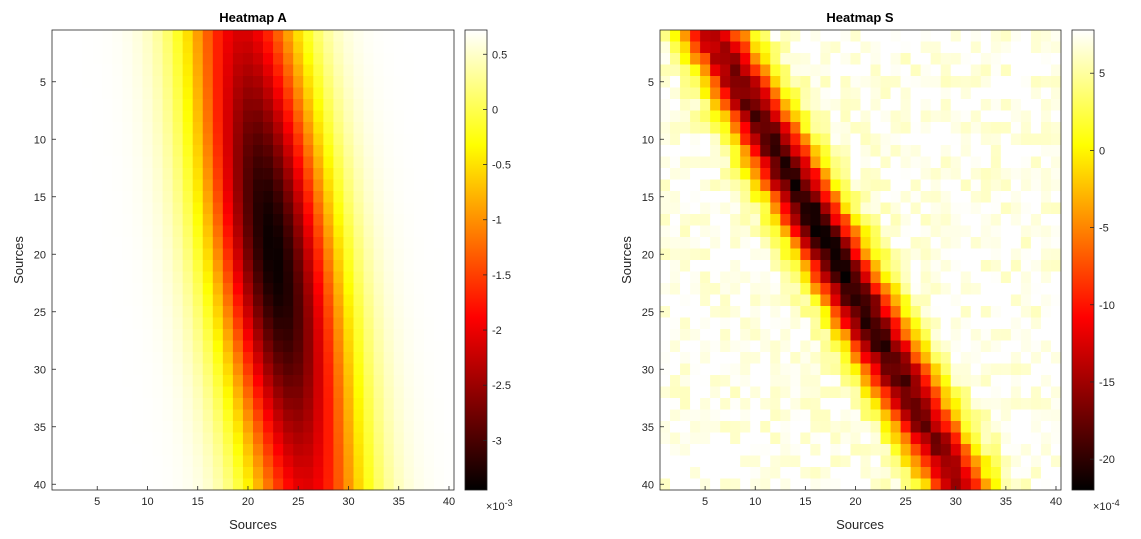  Describe the element at coordinates (476, 260) in the screenshot. I see `colorbar-a` at that location.